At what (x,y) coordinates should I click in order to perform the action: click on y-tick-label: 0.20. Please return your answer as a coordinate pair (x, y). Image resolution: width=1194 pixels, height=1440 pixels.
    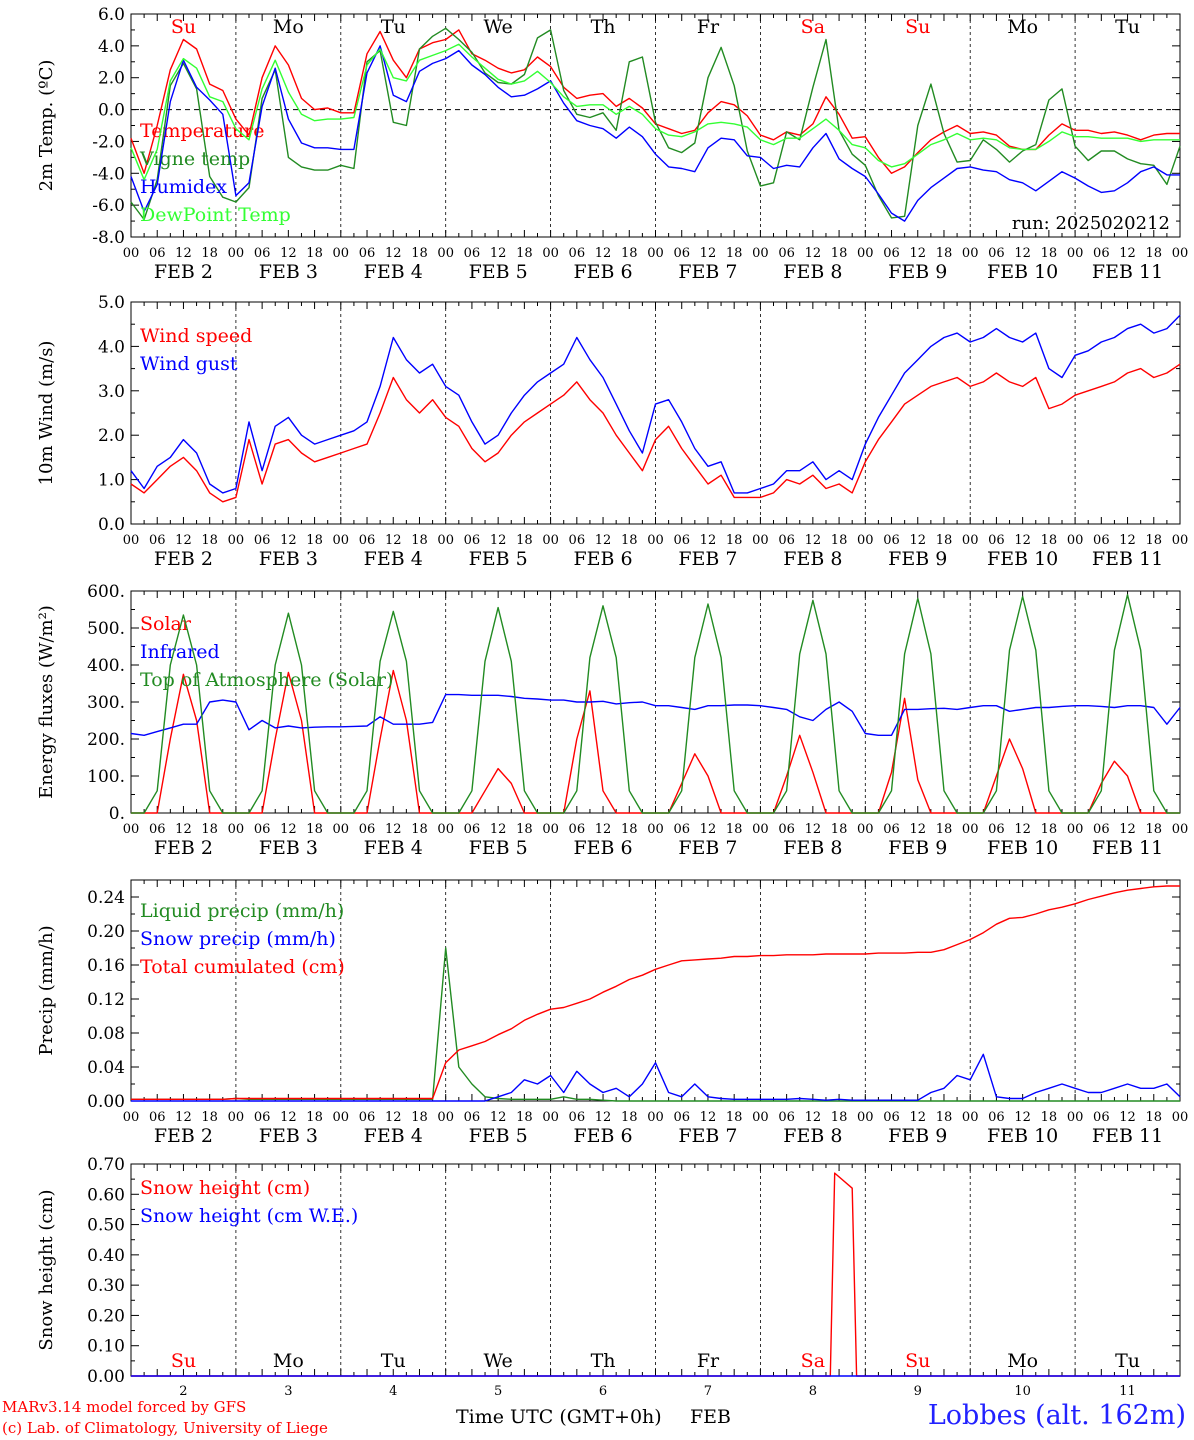
    Looking at the image, I should click on (106, 1316).